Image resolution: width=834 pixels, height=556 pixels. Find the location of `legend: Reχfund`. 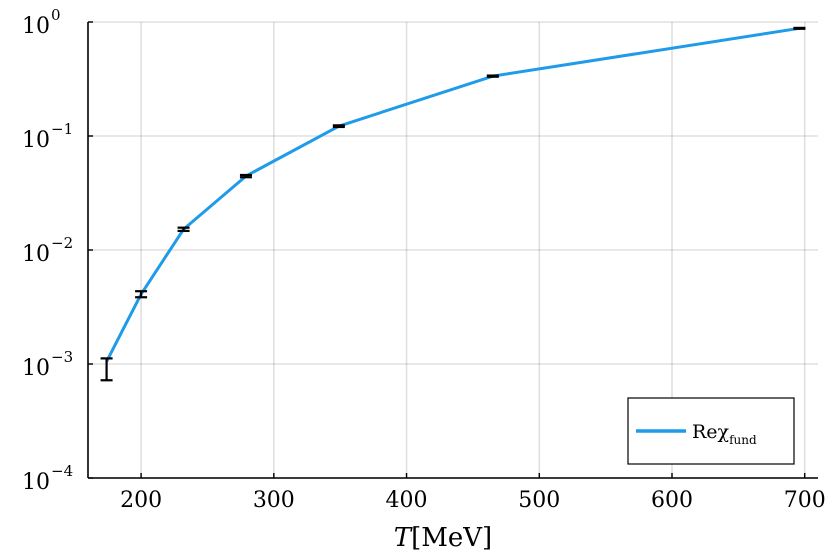

legend: Reχfund is located at coordinates (711, 431).